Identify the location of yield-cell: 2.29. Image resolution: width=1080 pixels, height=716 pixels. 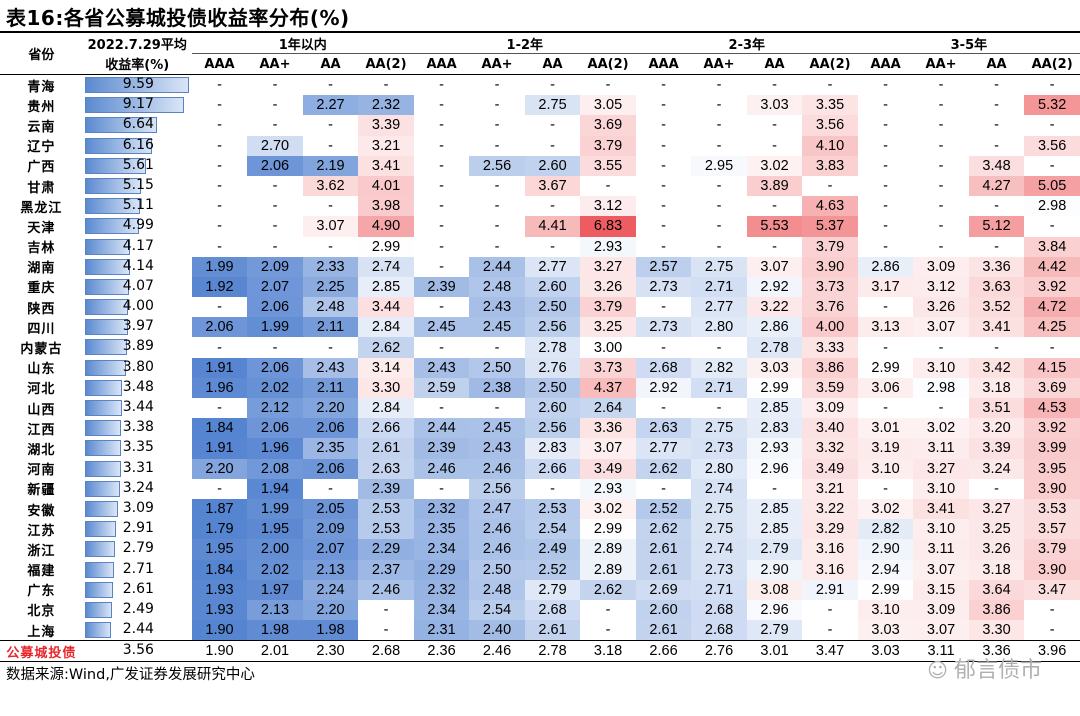
(386, 549).